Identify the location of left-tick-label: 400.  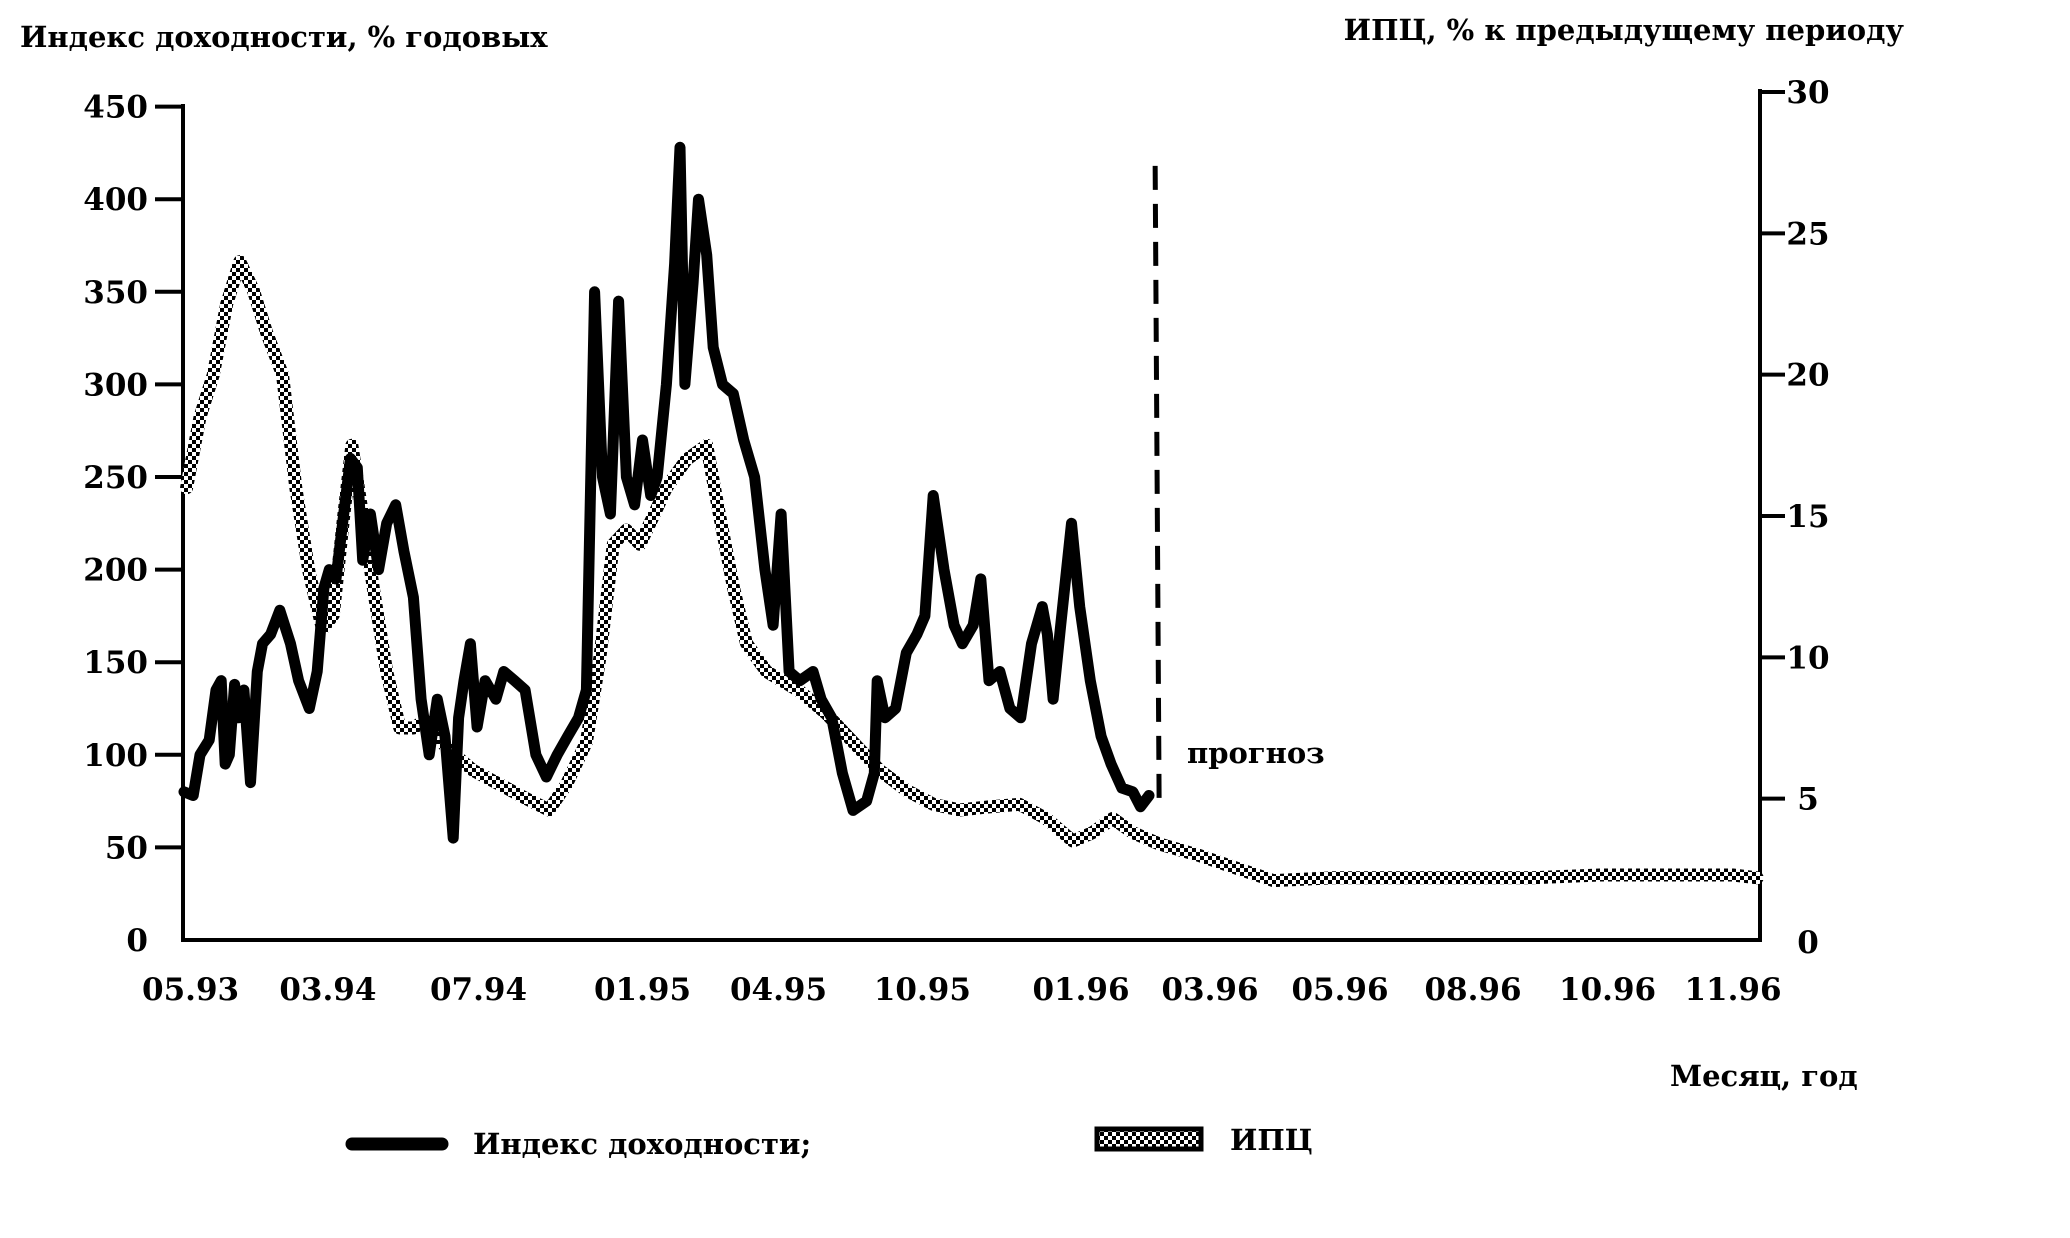
(115, 200).